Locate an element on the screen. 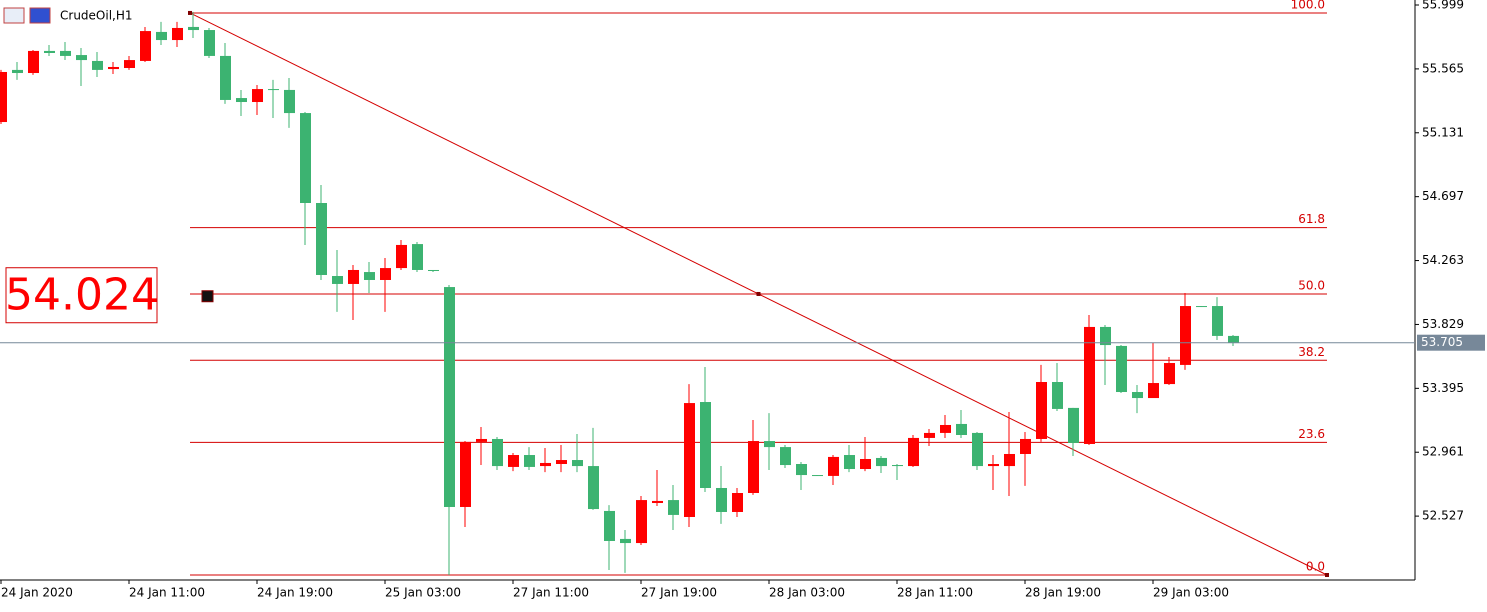  fib-label: 0.0 is located at coordinates (1315, 566).